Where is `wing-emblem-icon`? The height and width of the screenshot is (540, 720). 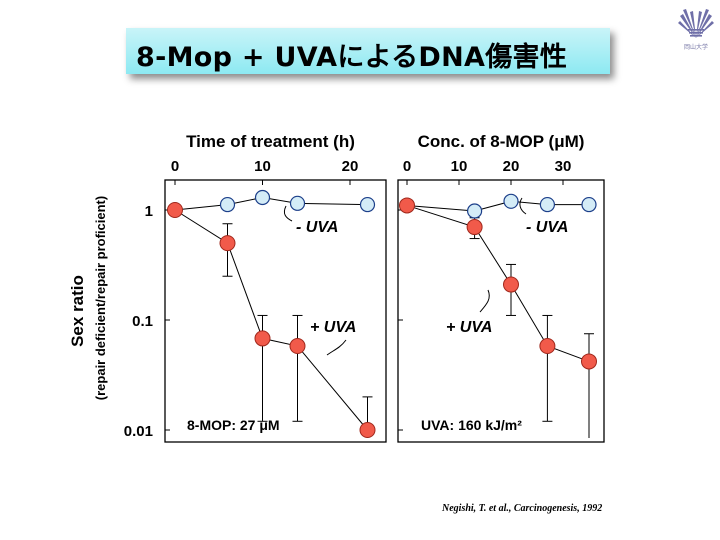
wing-emblem-icon is located at coordinates (696, 23).